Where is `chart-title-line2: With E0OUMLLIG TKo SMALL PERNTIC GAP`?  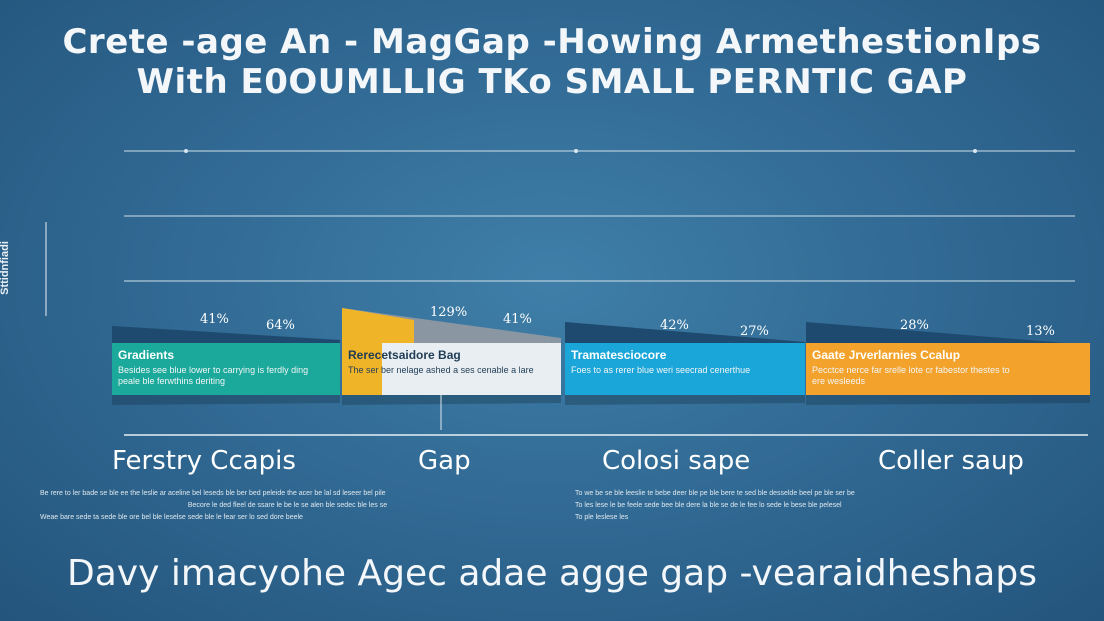 chart-title-line2: With E0OUMLLIG TKo SMALL PERNTIC GAP is located at coordinates (552, 82).